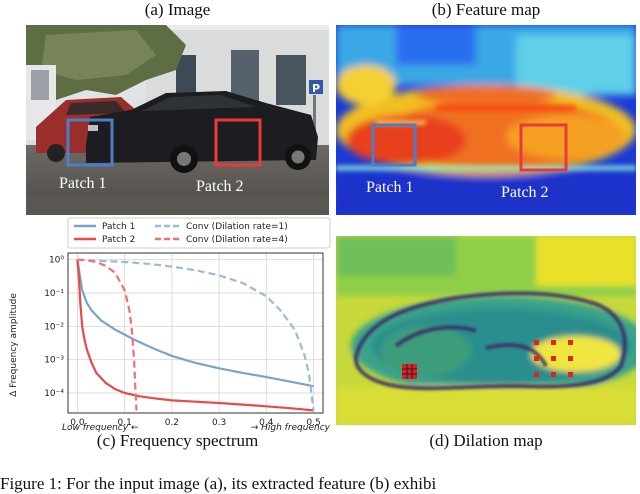 This screenshot has height=494, width=640. What do you see at coordinates (313, 423) in the screenshot?
I see `x-tick-label: 0.5` at bounding box center [313, 423].